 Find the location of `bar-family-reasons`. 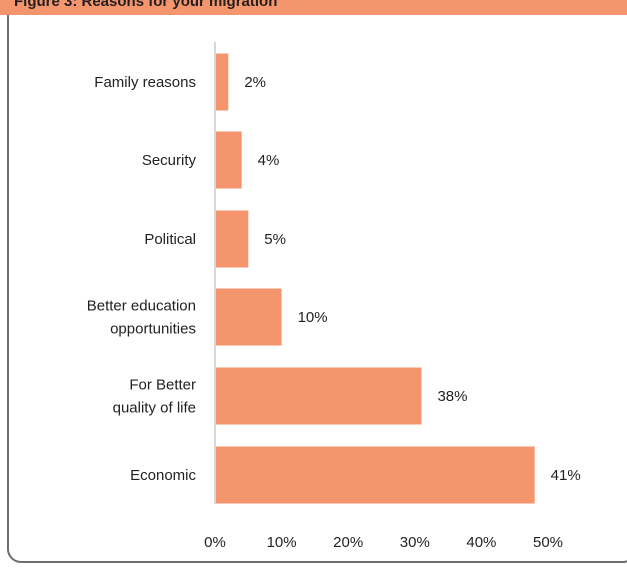

bar-family-reasons is located at coordinates (222, 82).